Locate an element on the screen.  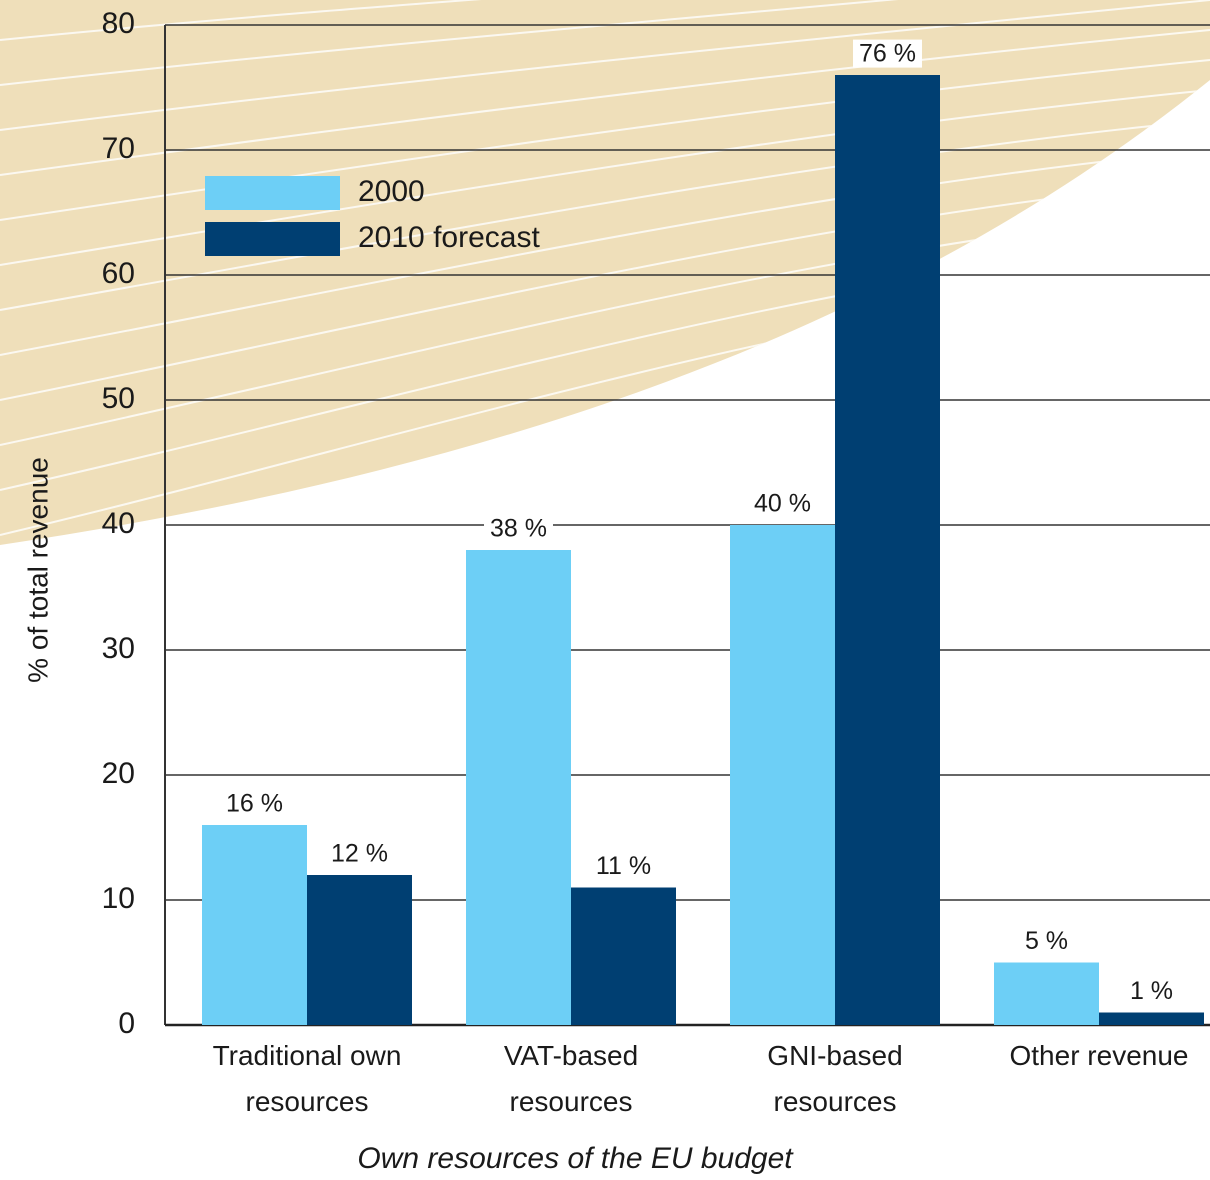
value-label: 12 % is located at coordinates (359, 854).